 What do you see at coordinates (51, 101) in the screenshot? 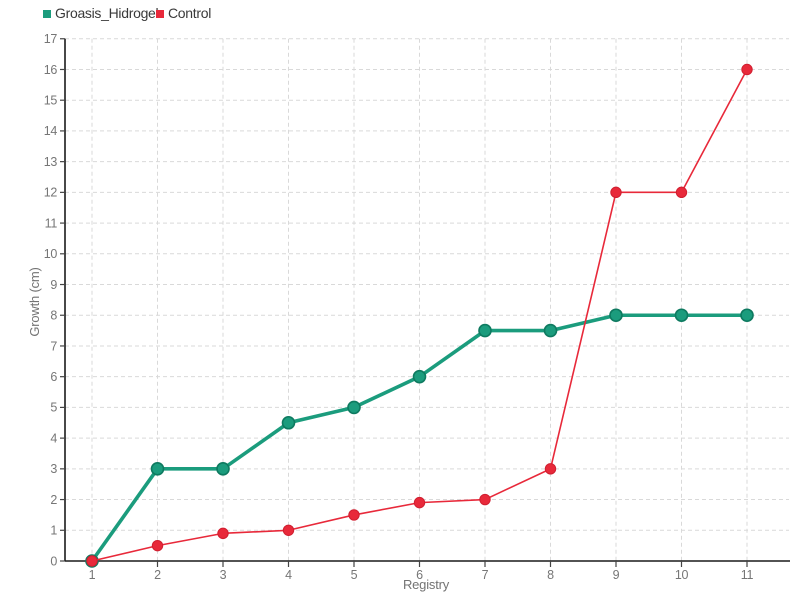
I see `y-tick-label: 15` at bounding box center [51, 101].